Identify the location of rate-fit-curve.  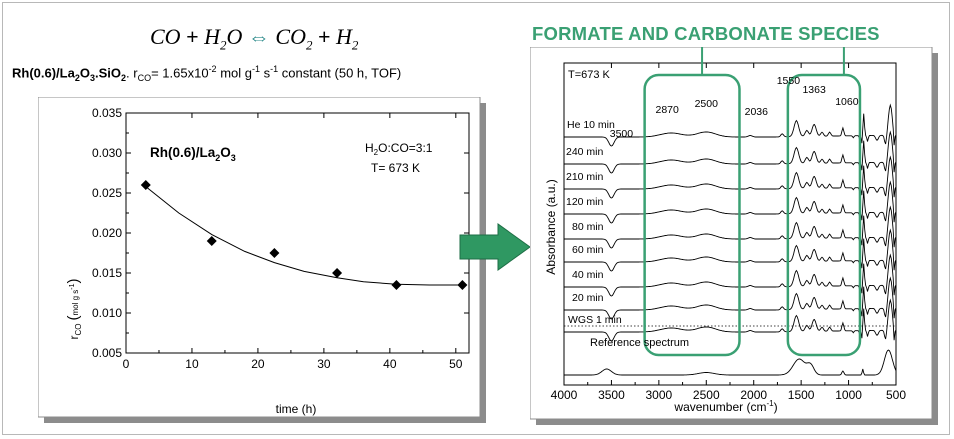
(304, 236).